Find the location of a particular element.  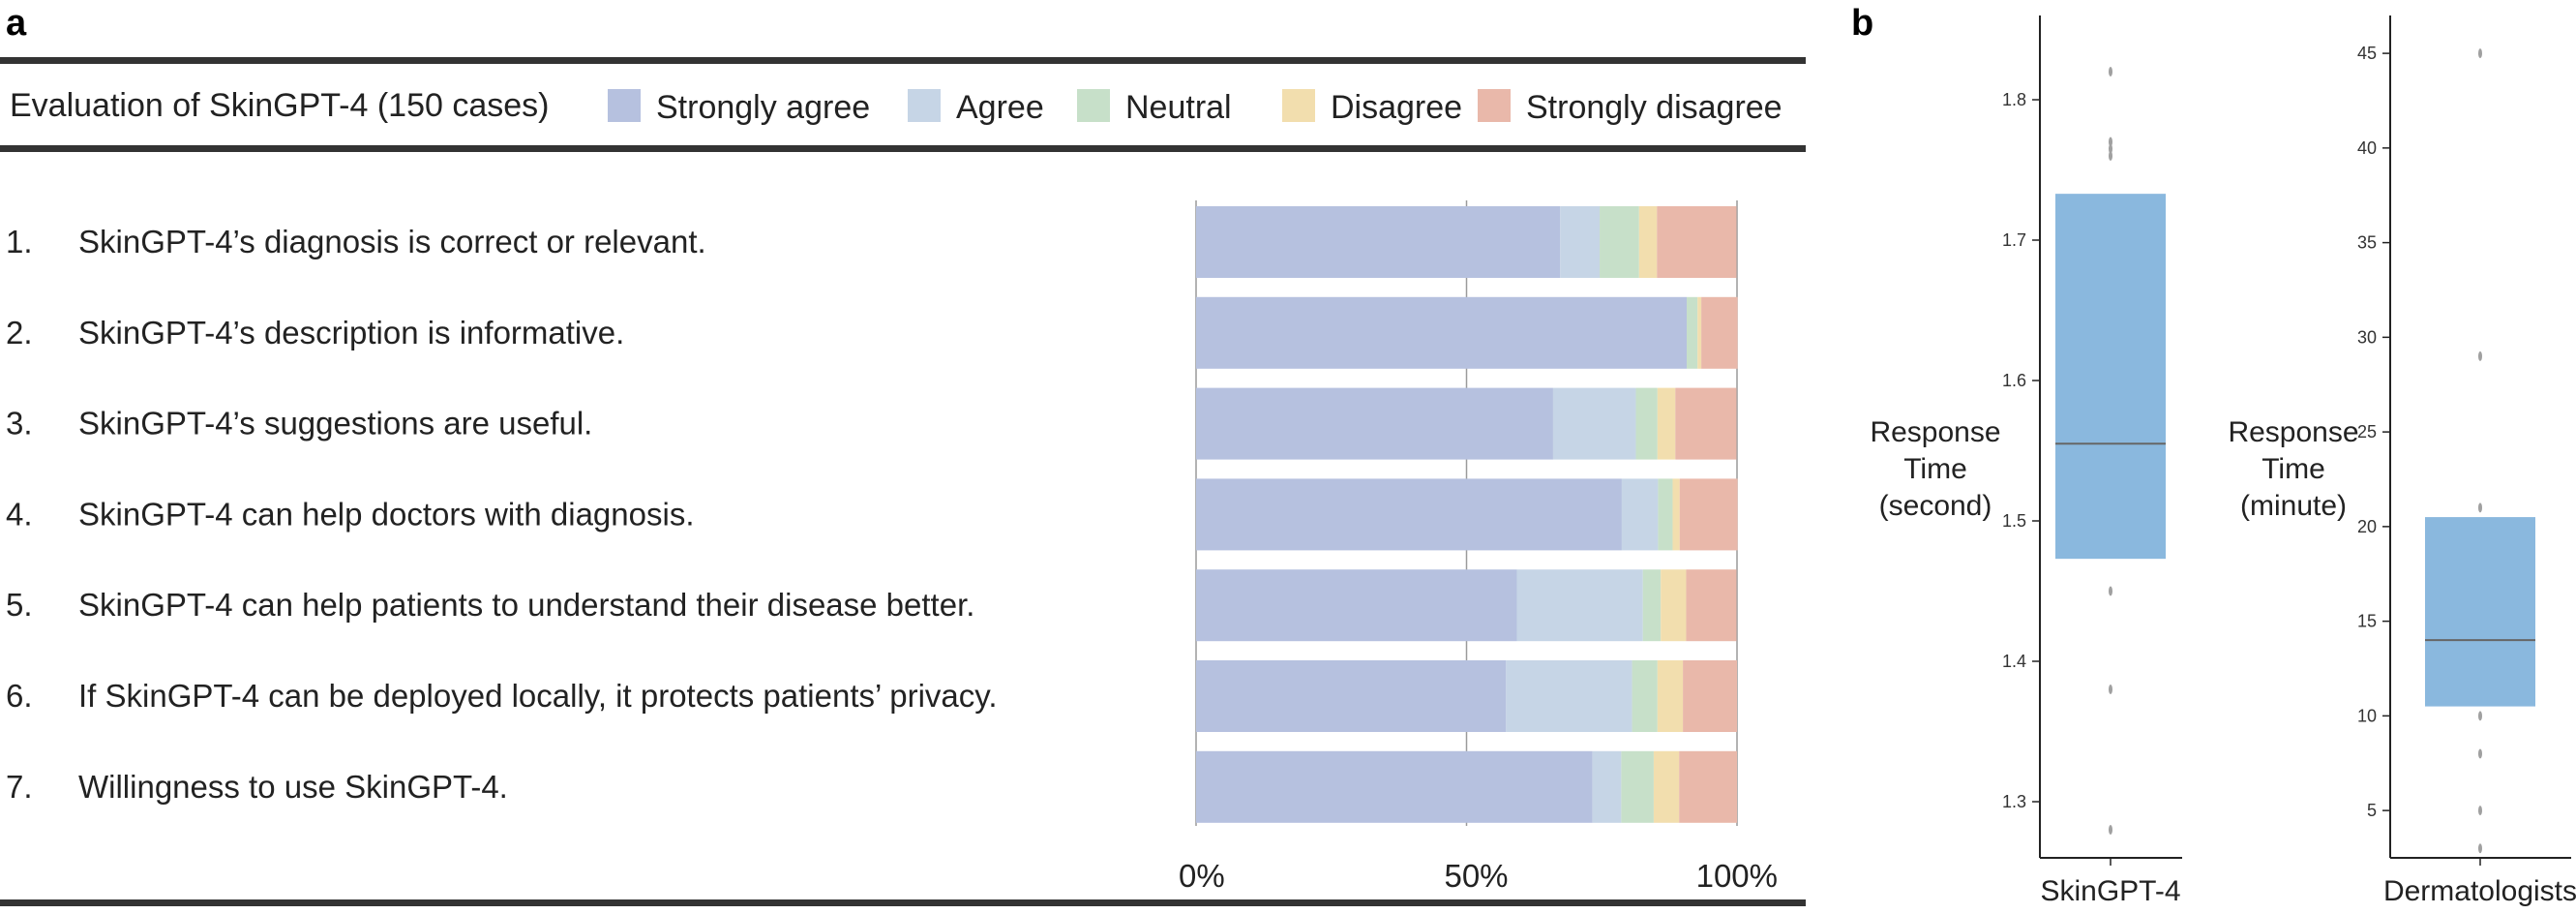

y-tick-label: 1.3 is located at coordinates (2014, 801).